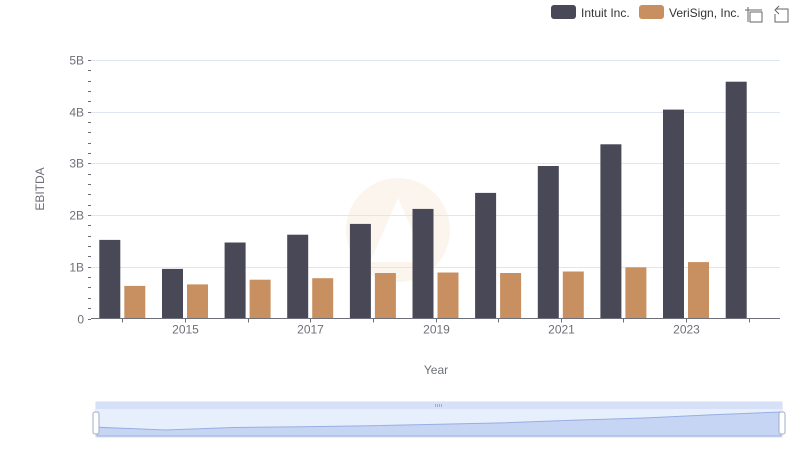 The image size is (800, 461). Describe the element at coordinates (260, 299) in the screenshot. I see `bar-verisign-inc-2016` at that location.